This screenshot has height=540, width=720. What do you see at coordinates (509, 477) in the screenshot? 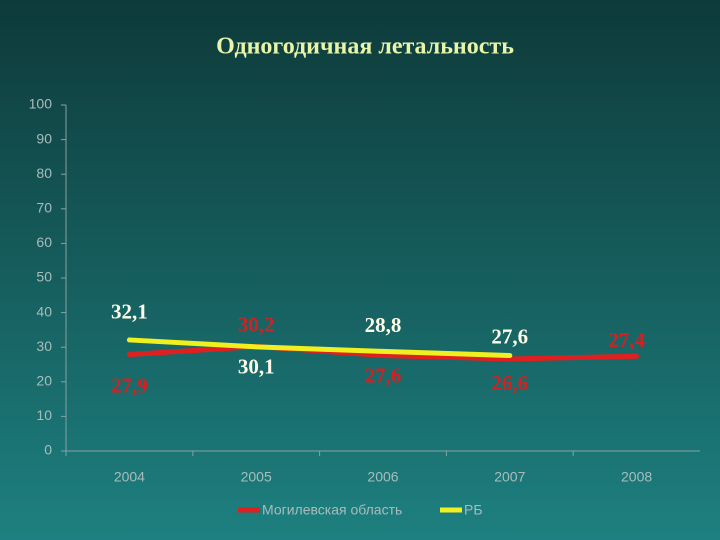
I see `x-tick-label: 2007` at bounding box center [509, 477].